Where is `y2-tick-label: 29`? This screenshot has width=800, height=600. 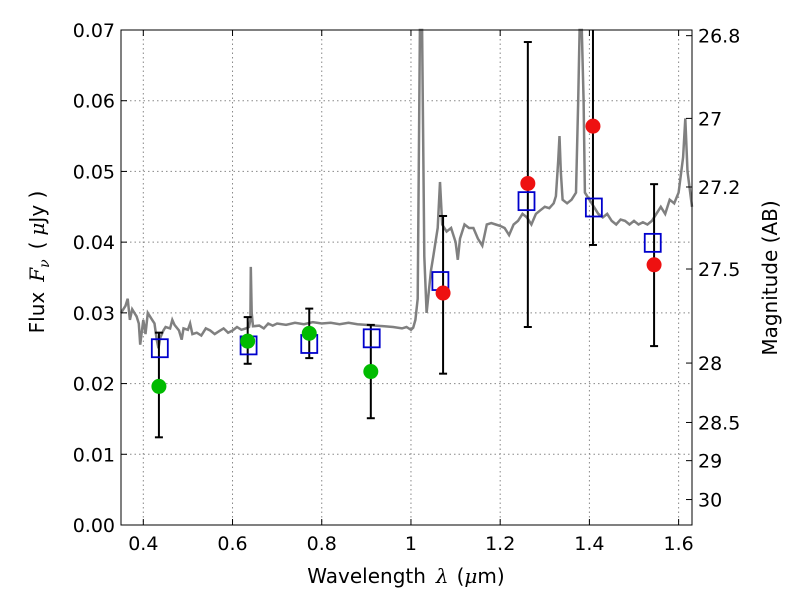 y2-tick-label: 29 is located at coordinates (710, 462).